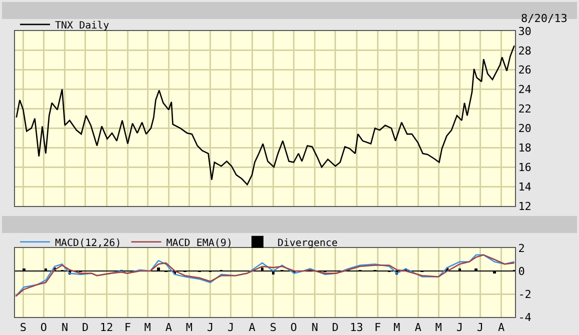 The image size is (579, 335). I want to click on y-tick-label: -4, so click(525, 317).